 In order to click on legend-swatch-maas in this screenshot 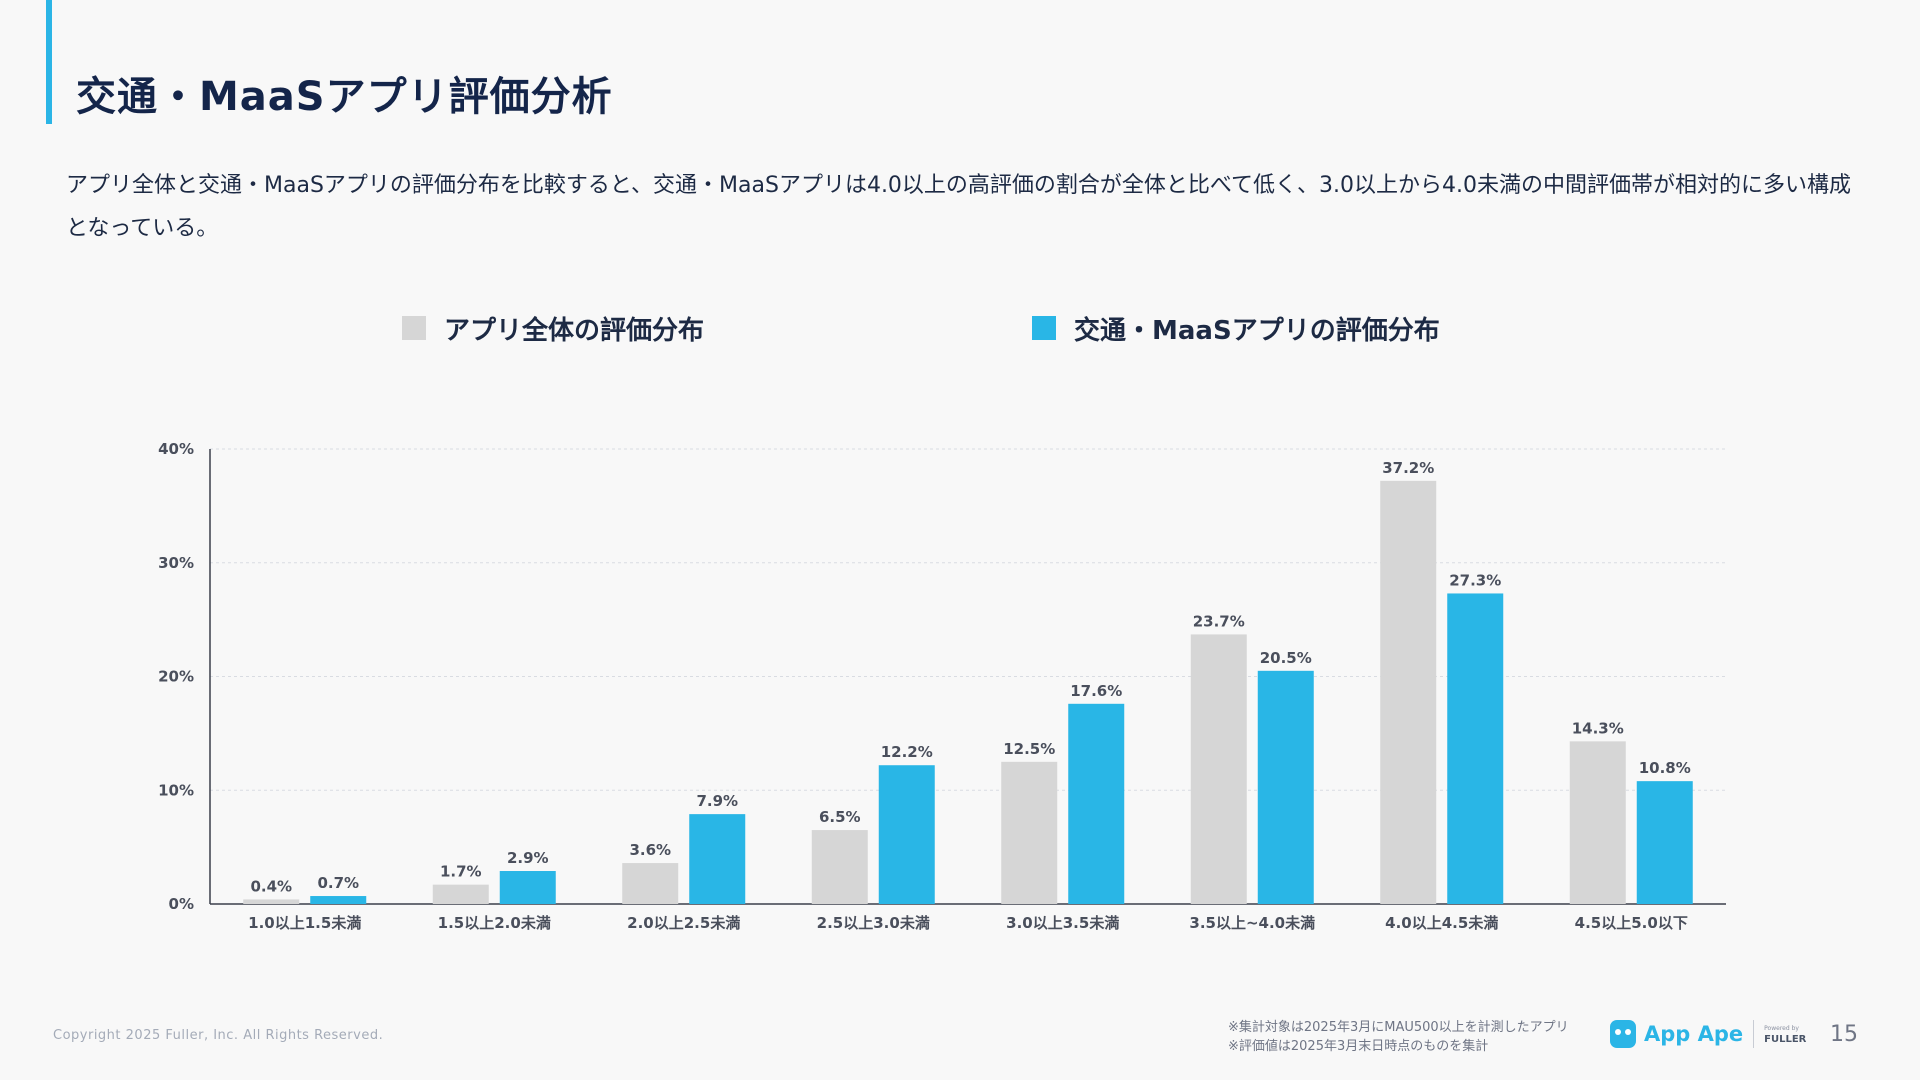, I will do `click(1044, 328)`.